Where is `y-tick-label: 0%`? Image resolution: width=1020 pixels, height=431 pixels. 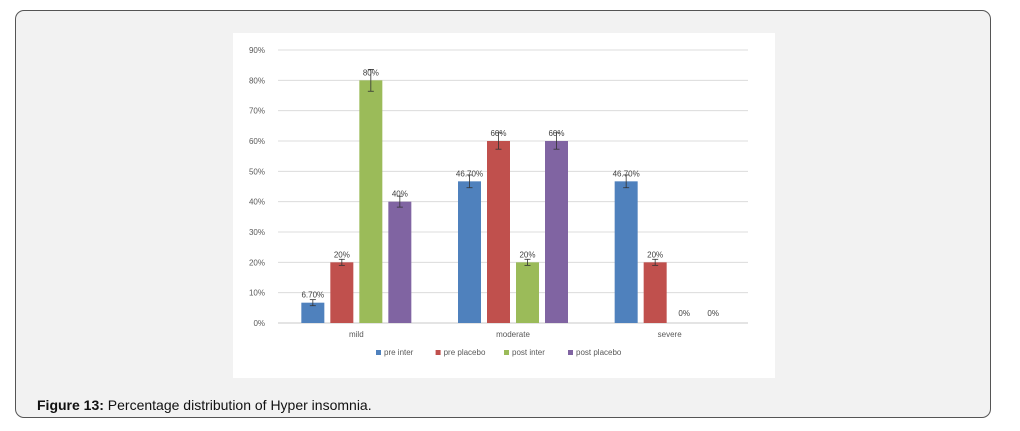
y-tick-label: 0% is located at coordinates (259, 323).